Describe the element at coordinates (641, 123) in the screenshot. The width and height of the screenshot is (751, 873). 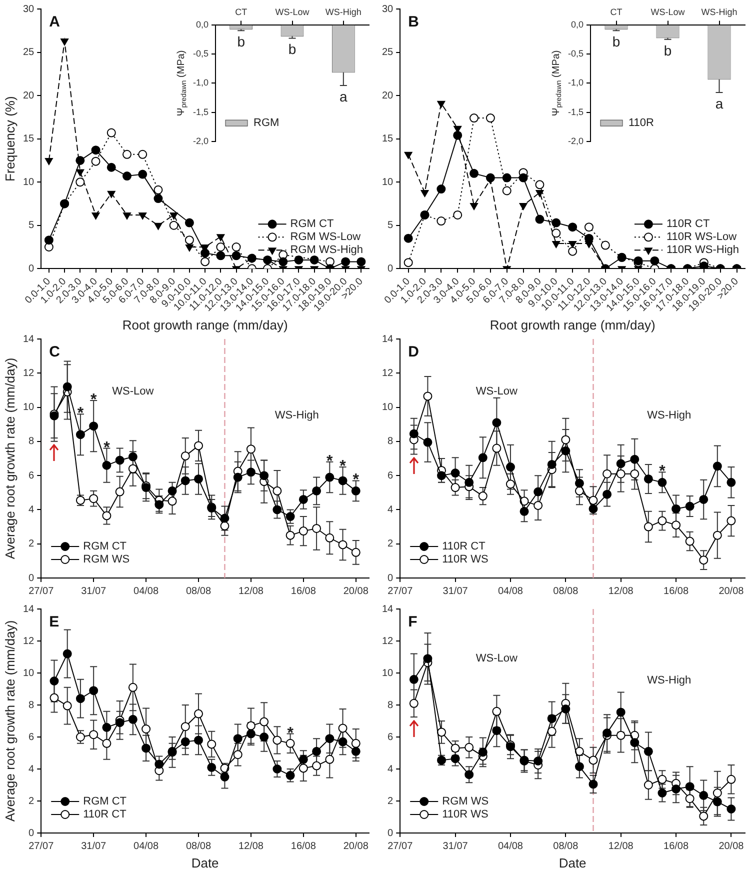
I see `legend-label: 110R` at that location.